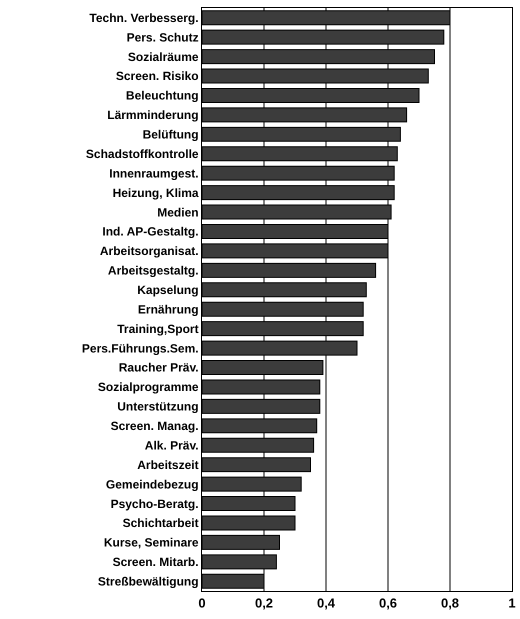  Describe the element at coordinates (154, 503) in the screenshot. I see `y-tick-label: Psycho-Beratg.` at that location.